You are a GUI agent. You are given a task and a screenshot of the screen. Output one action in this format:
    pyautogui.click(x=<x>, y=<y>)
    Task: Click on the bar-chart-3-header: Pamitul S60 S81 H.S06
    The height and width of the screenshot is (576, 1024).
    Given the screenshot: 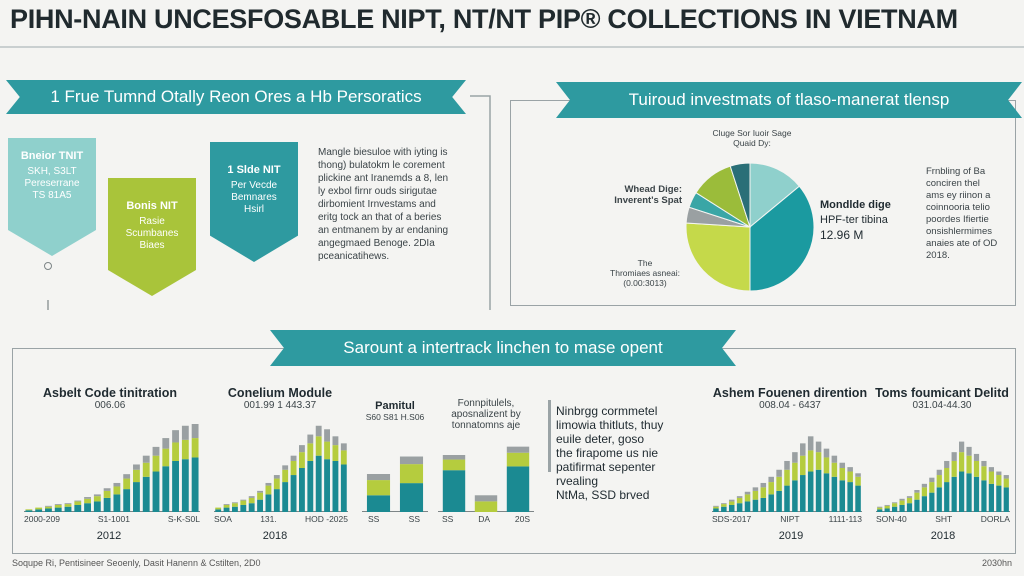 What is the action you would take?
    pyautogui.click(x=395, y=411)
    